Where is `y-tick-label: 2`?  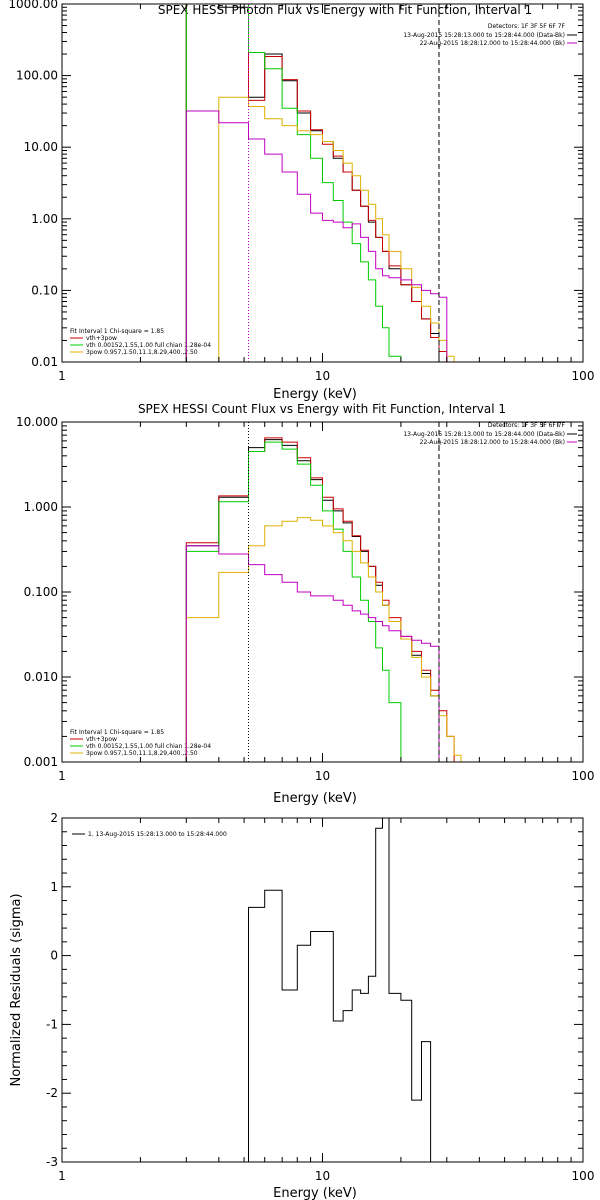
y-tick-label: 2 is located at coordinates (54, 818).